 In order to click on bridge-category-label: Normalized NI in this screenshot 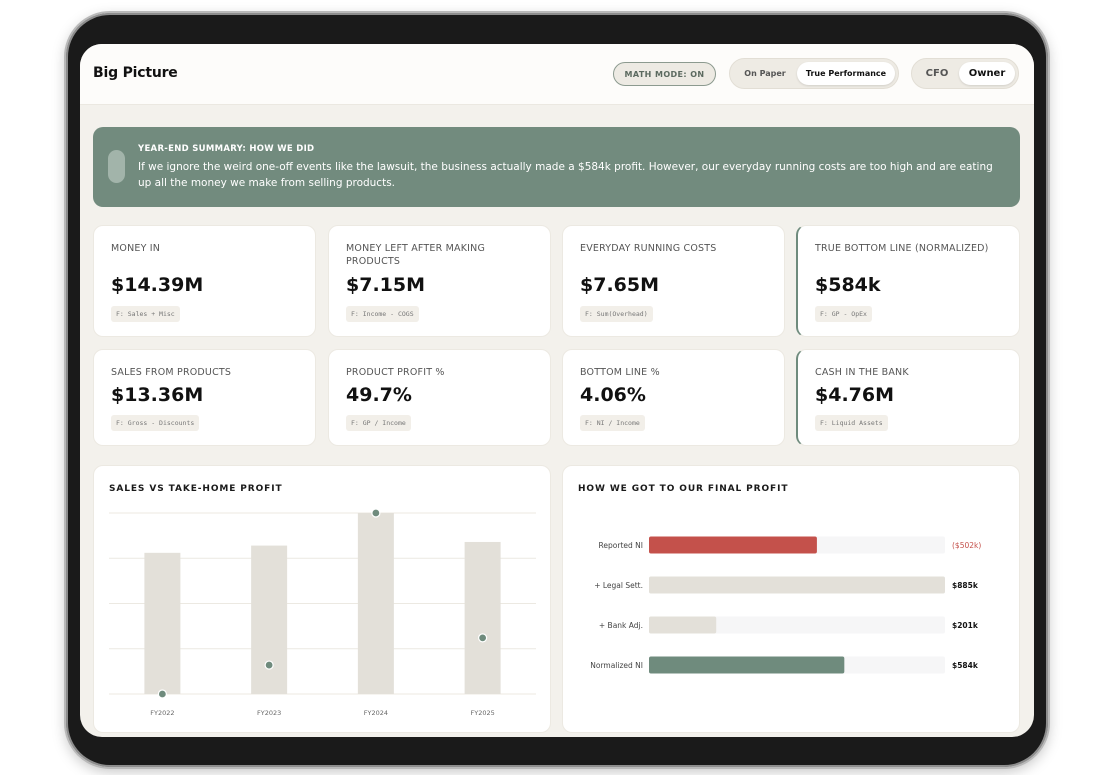, I will do `click(616, 665)`.